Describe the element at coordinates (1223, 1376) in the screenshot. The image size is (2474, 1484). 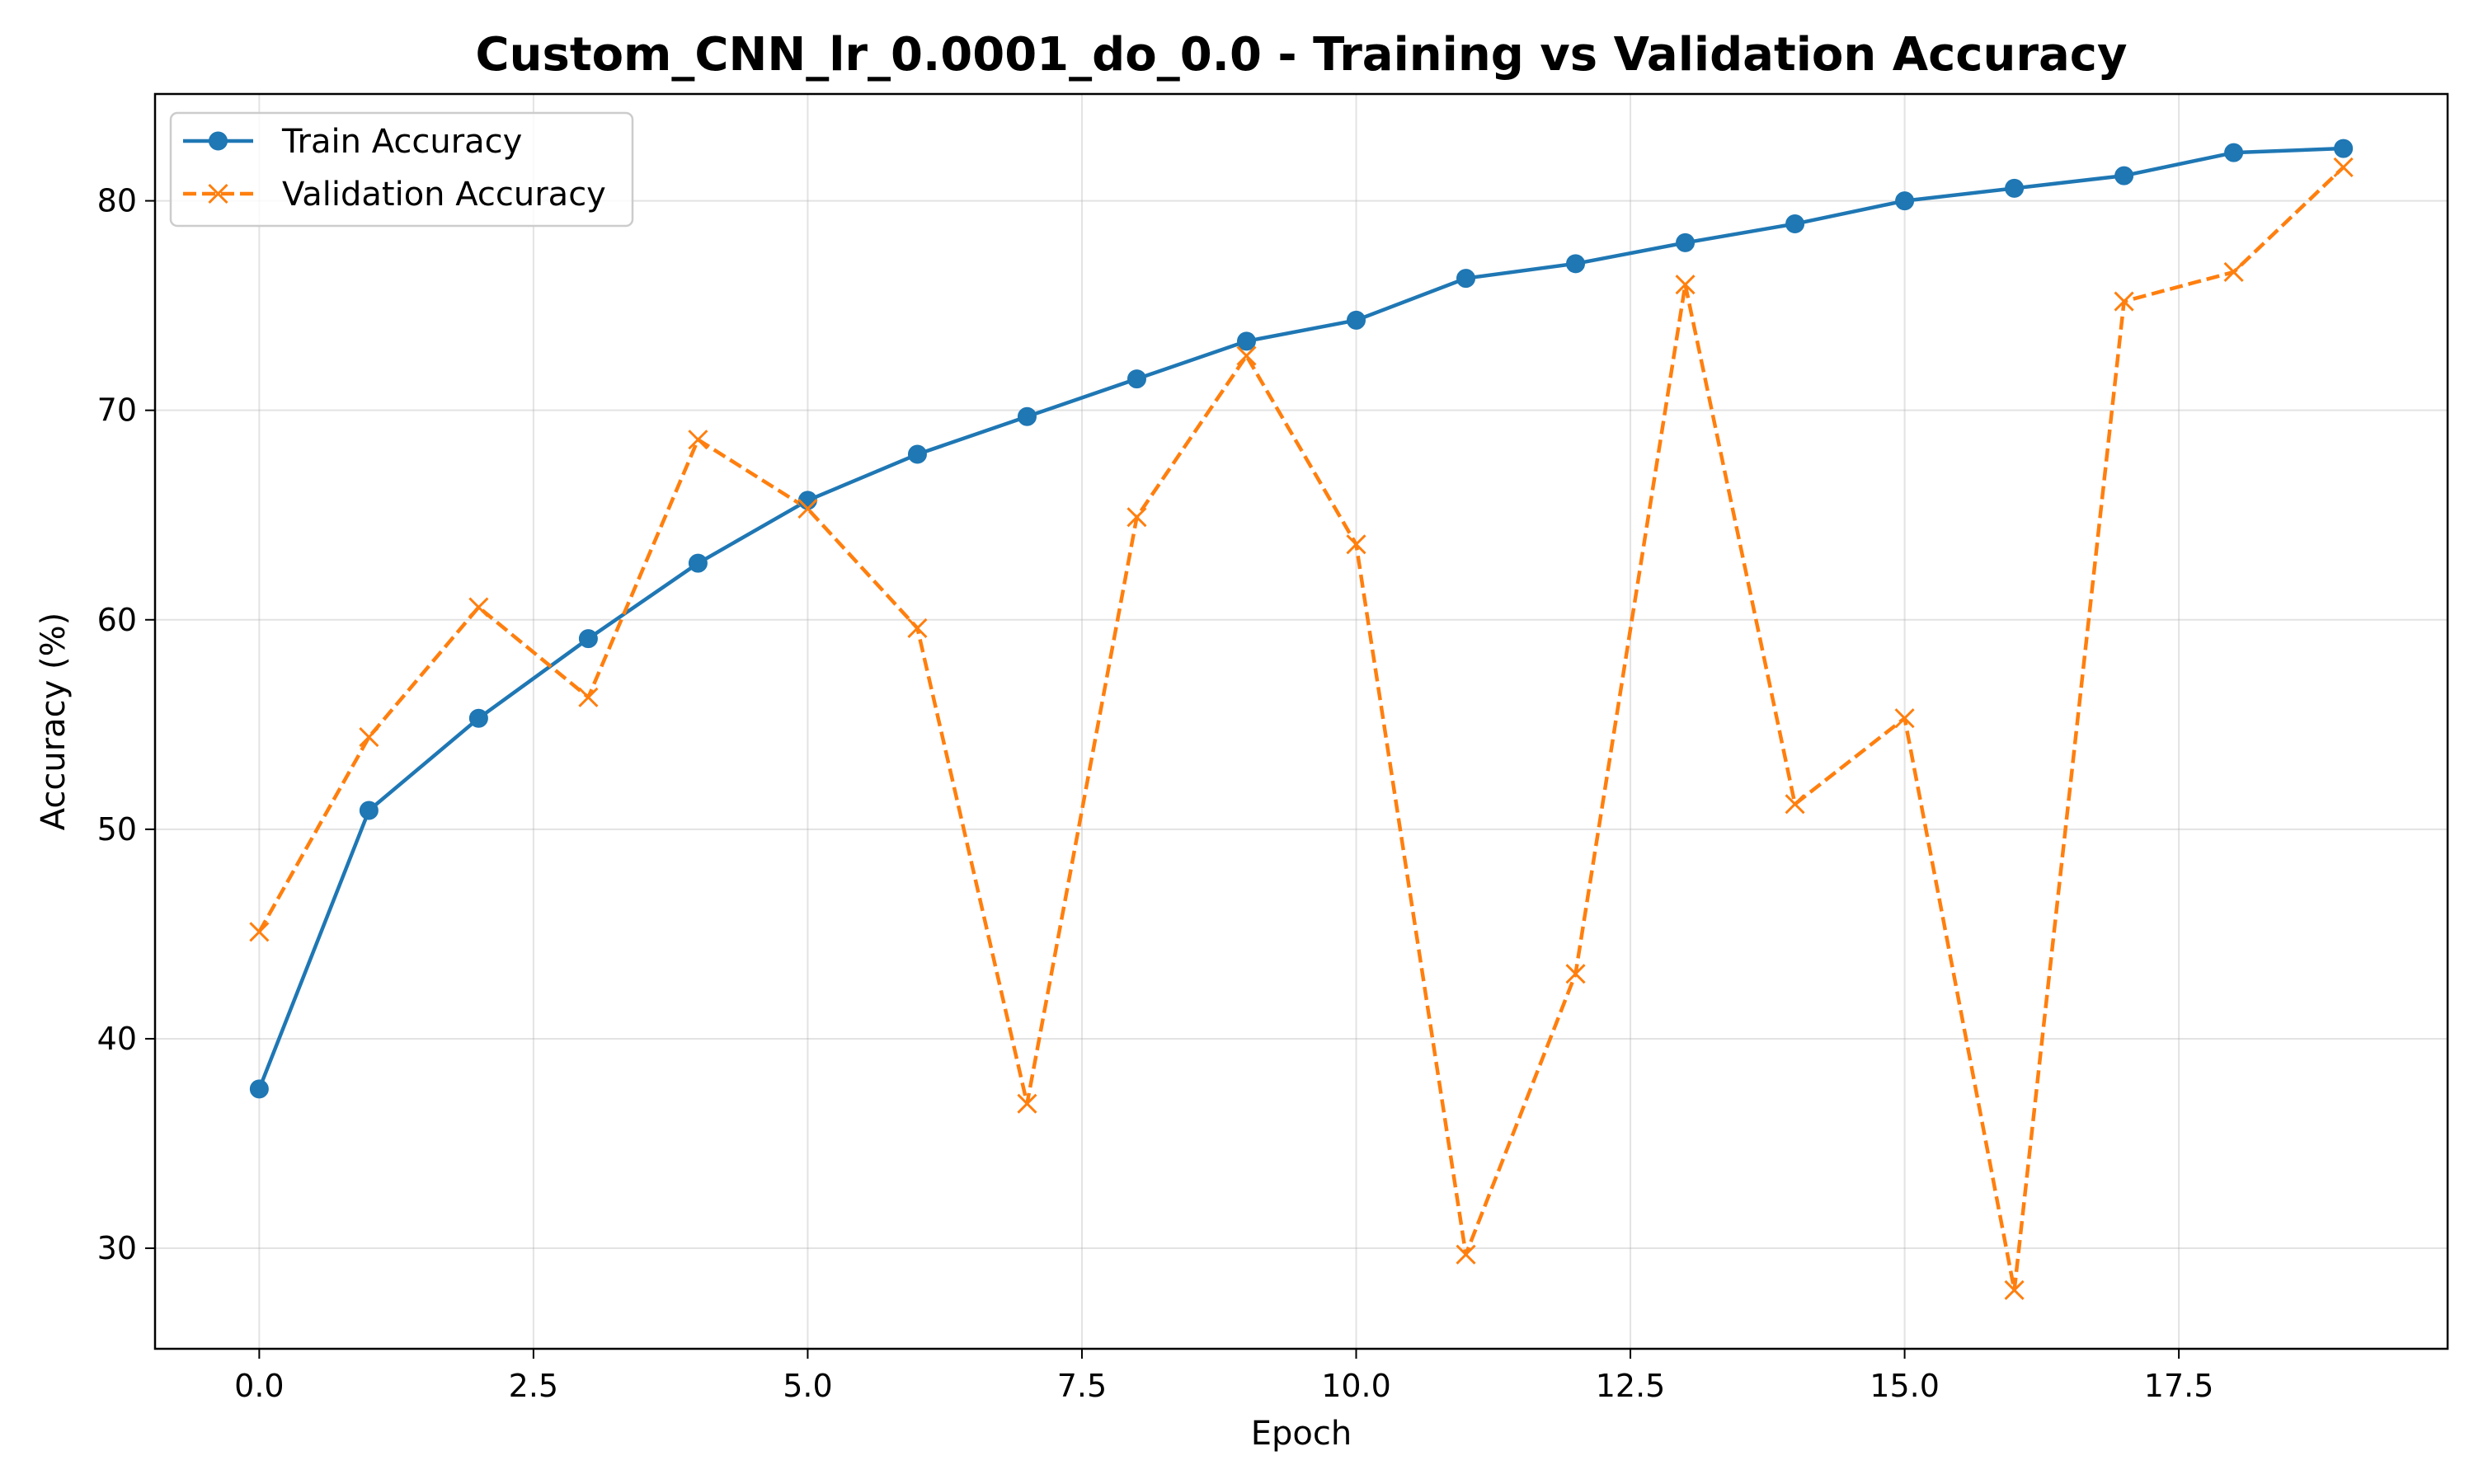
I see `x-axis-ticks: 0.0 2.5 5.0 7.5 10.0 12.5 15.0 17.5` at that location.